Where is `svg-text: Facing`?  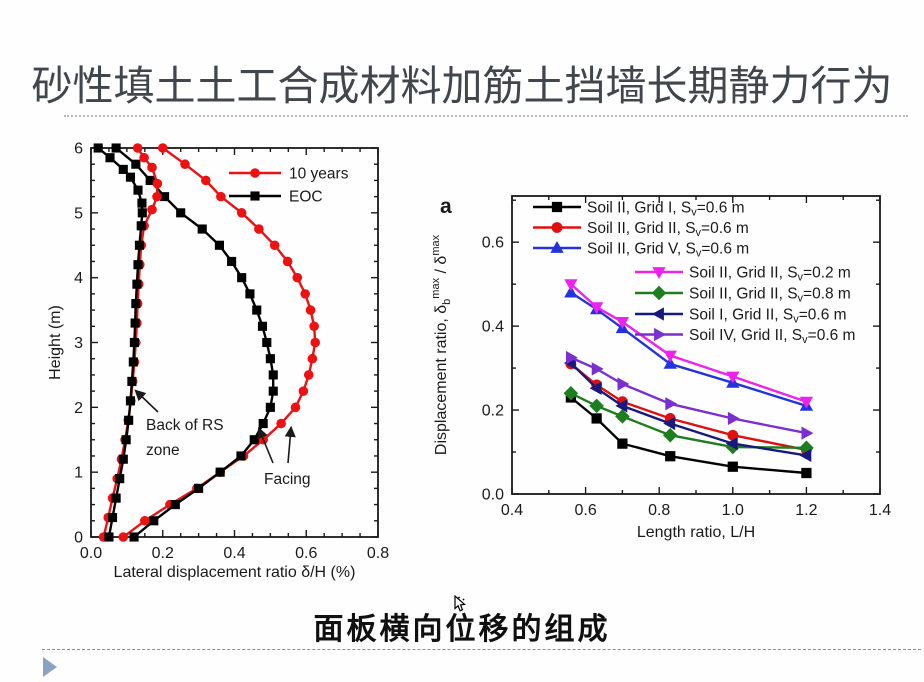 svg-text: Facing is located at coordinates (287, 479).